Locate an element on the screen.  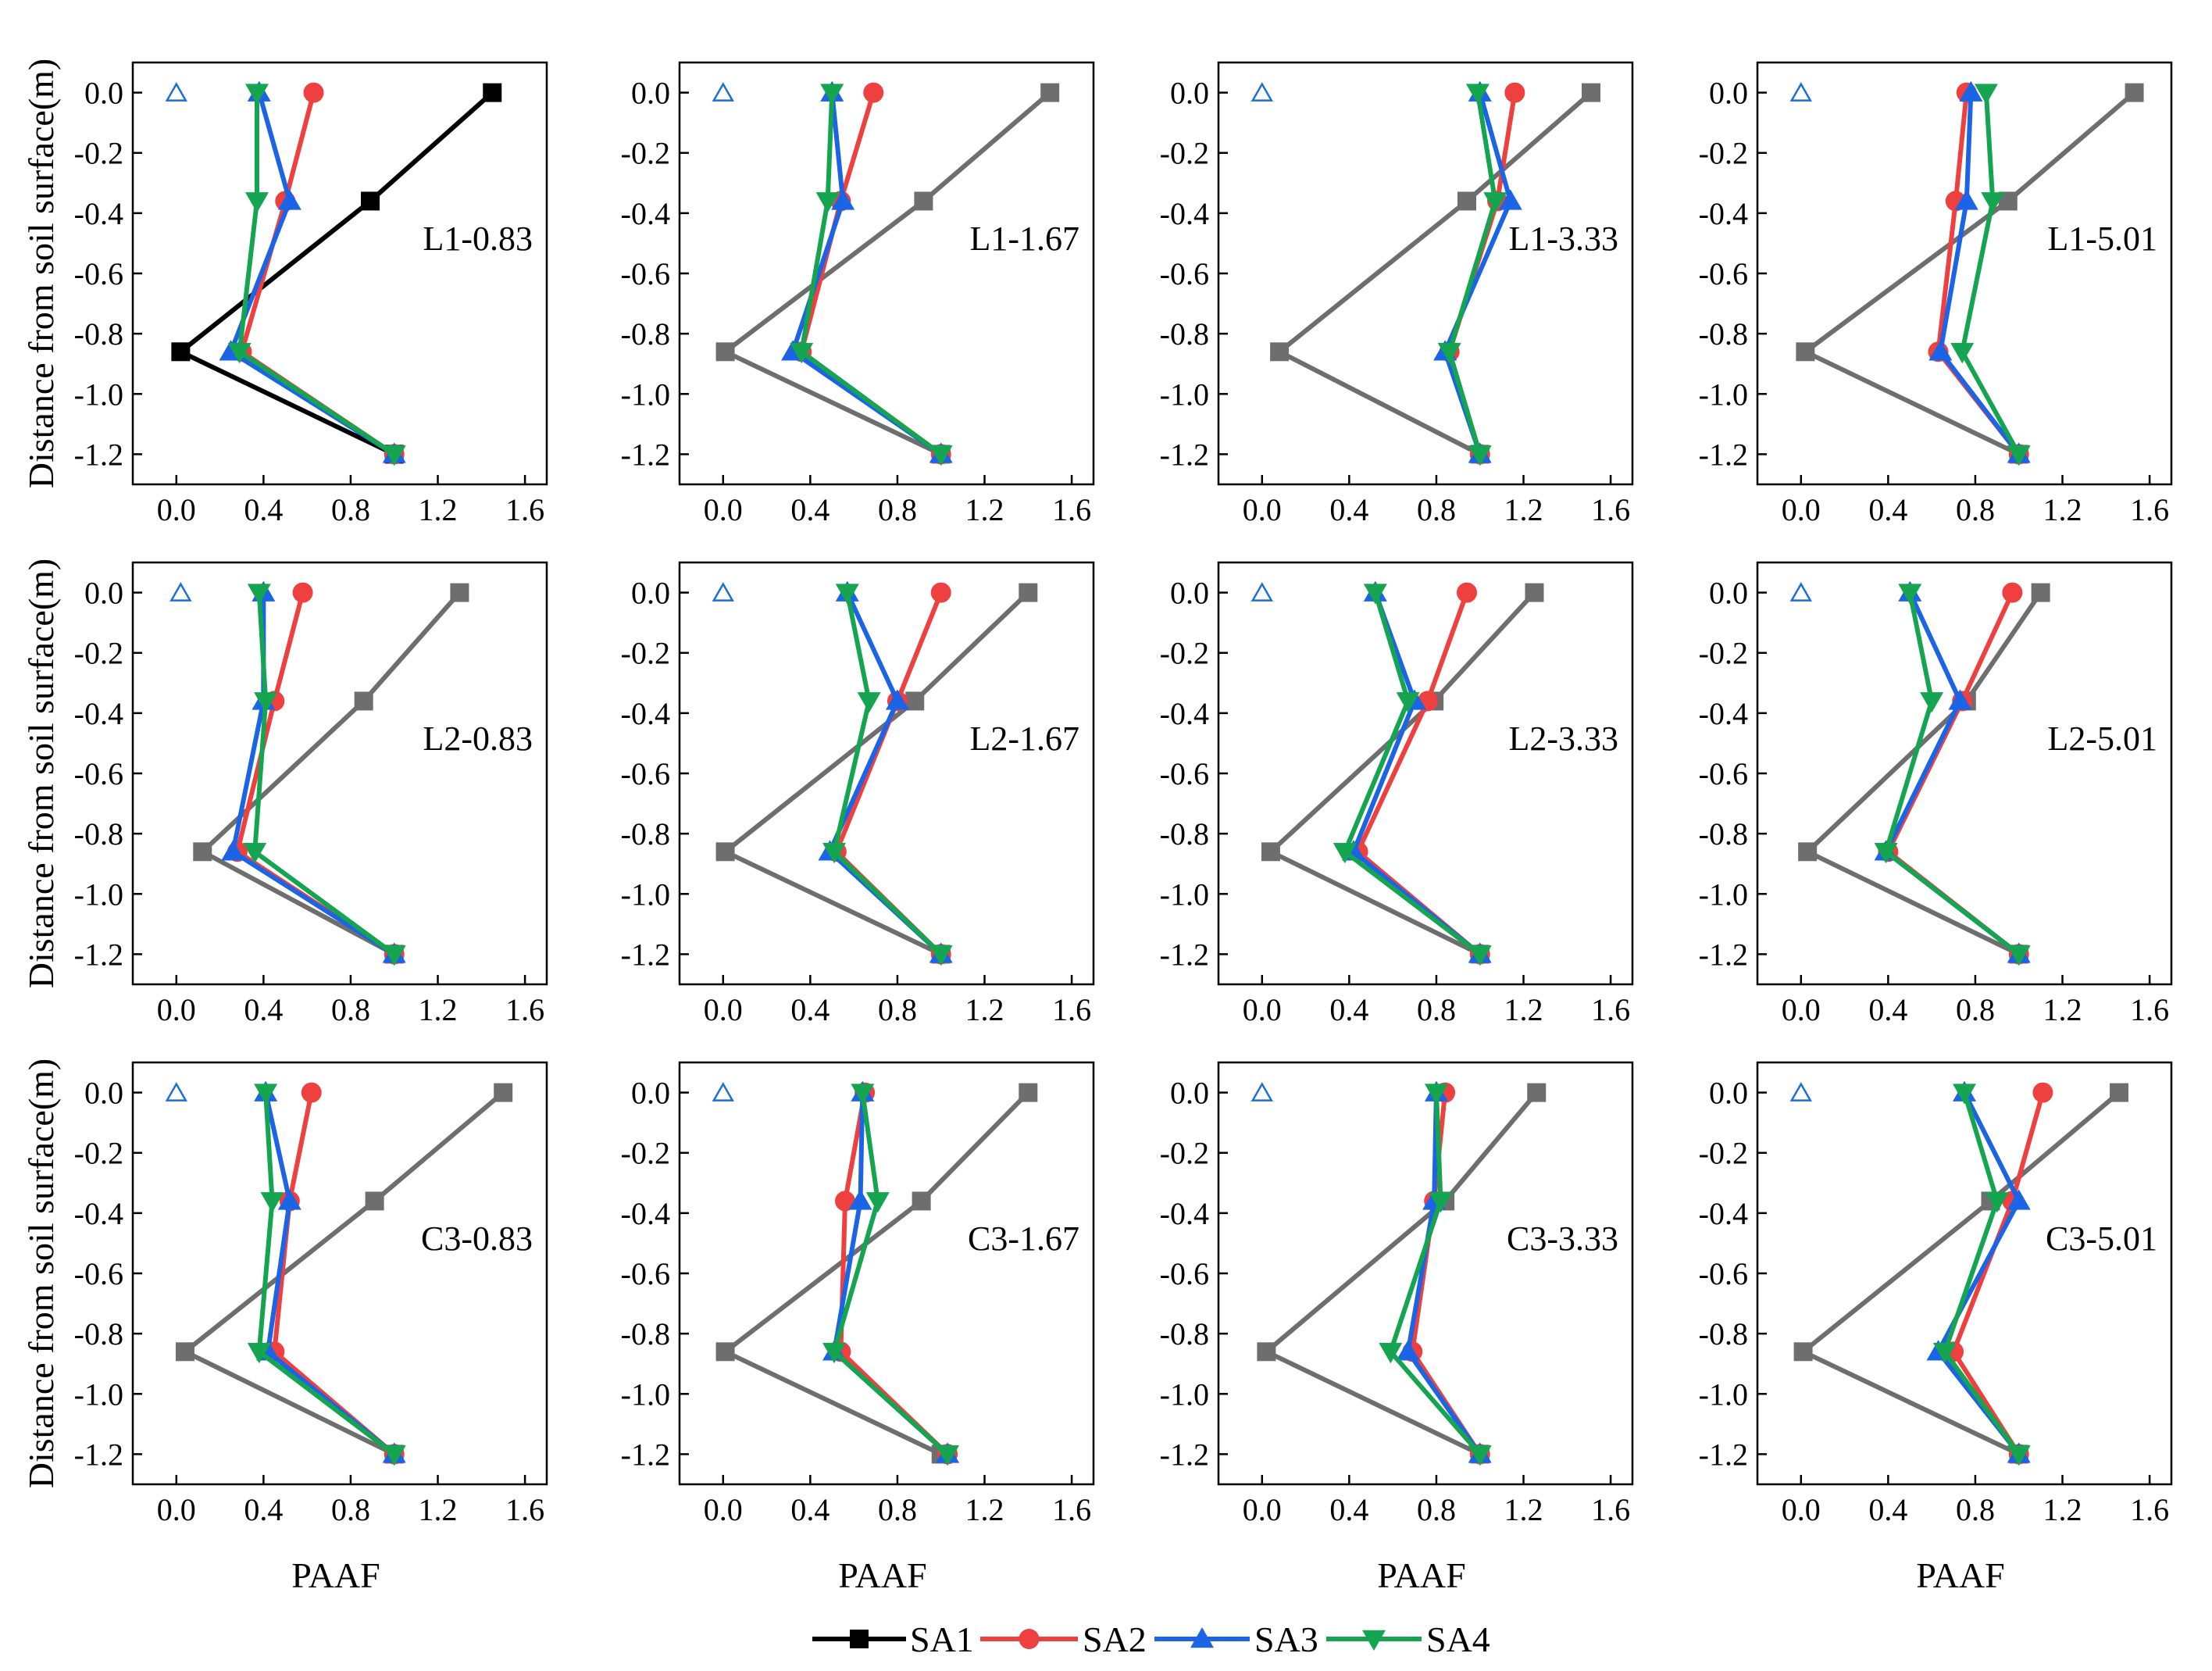
x-tick-label: 0.4 is located at coordinates (263, 1009).